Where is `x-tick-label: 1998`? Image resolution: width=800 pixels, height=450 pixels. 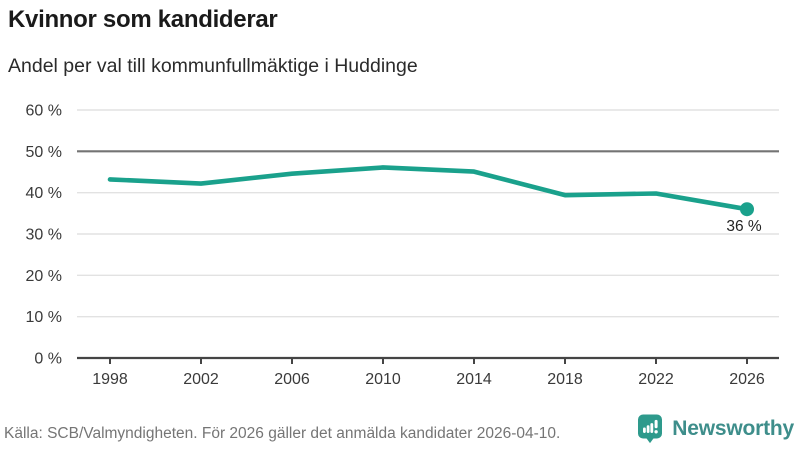
x-tick-label: 1998 is located at coordinates (110, 379).